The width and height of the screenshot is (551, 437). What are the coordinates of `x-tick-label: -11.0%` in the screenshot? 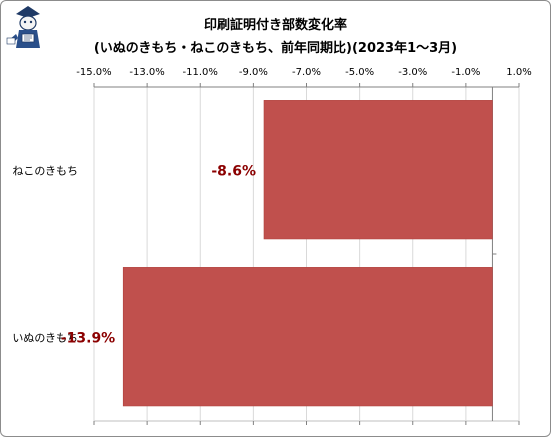 It's located at (200, 72).